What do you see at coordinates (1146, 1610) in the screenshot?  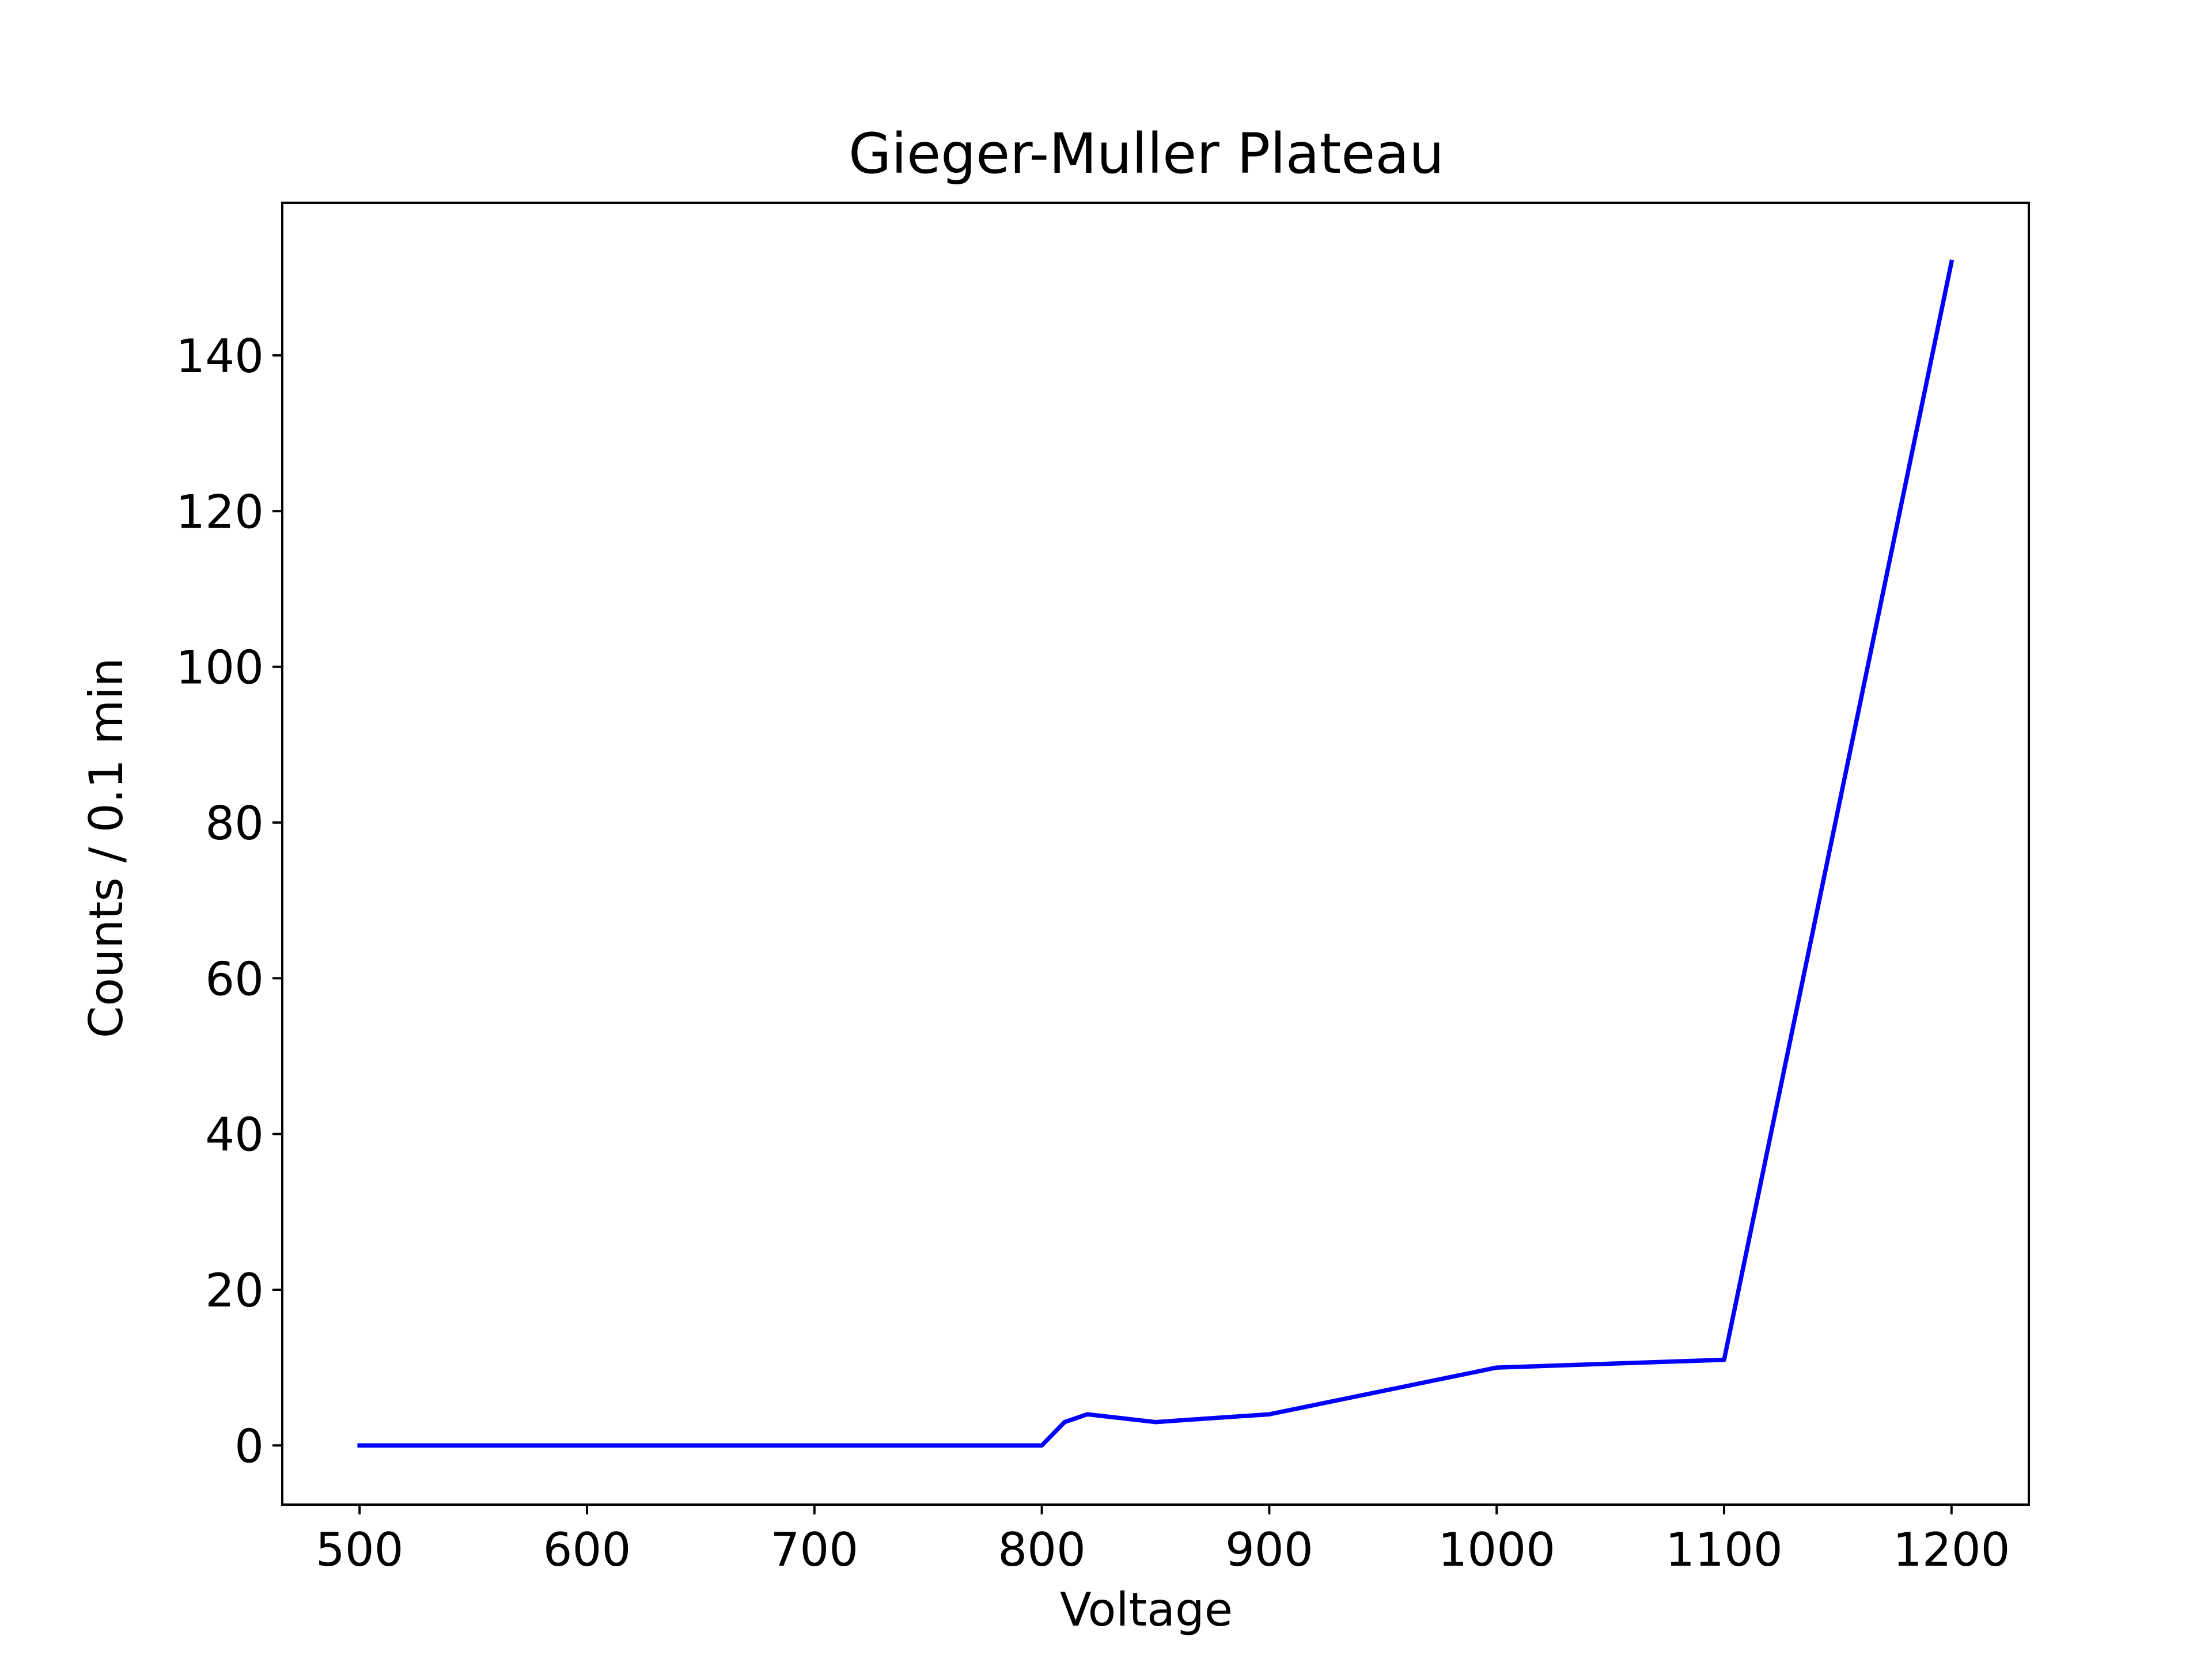 I see `x-axis-label: Voltage` at bounding box center [1146, 1610].